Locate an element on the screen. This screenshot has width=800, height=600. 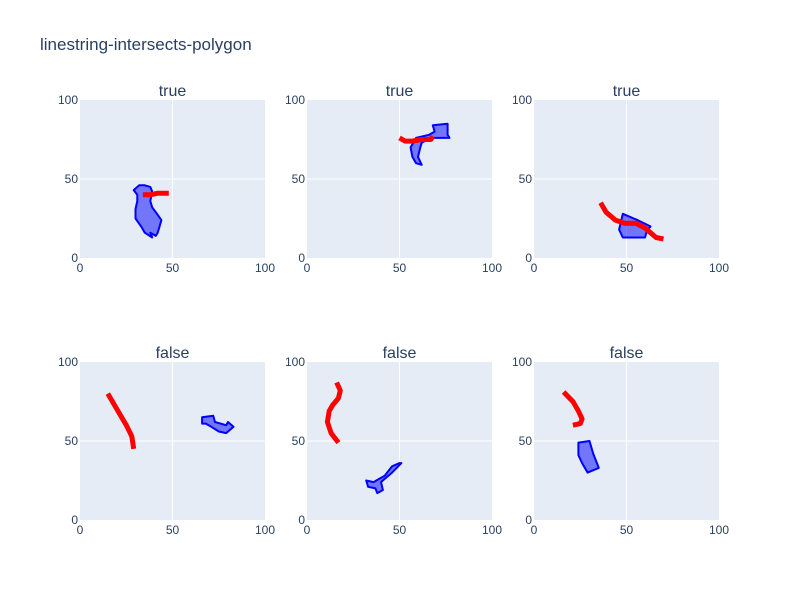
subplot-4: false 0 50 100 0 50 100 is located at coordinates (166, 441).